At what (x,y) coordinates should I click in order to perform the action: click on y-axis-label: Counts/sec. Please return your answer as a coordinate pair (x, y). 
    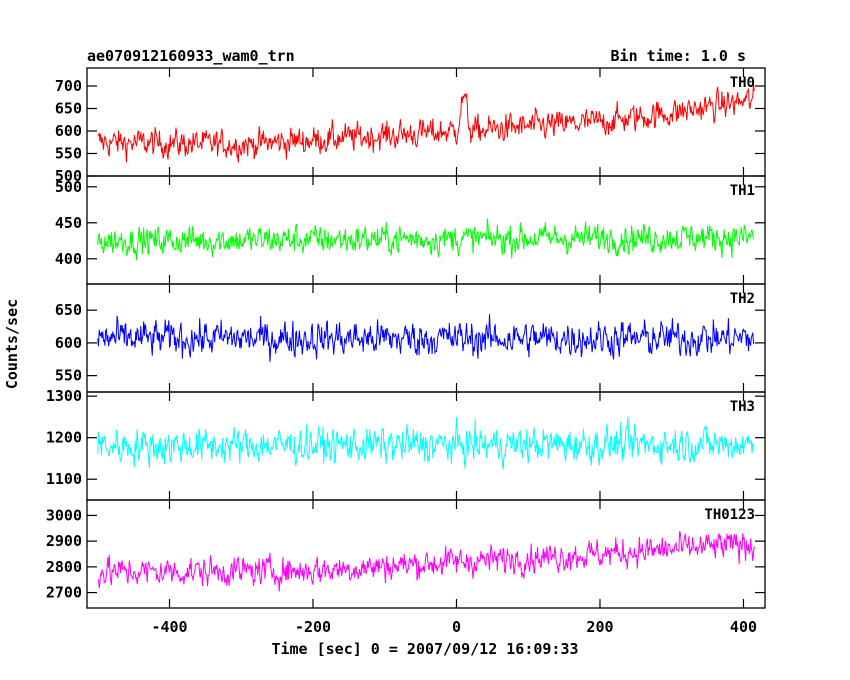
    Looking at the image, I should click on (12, 344).